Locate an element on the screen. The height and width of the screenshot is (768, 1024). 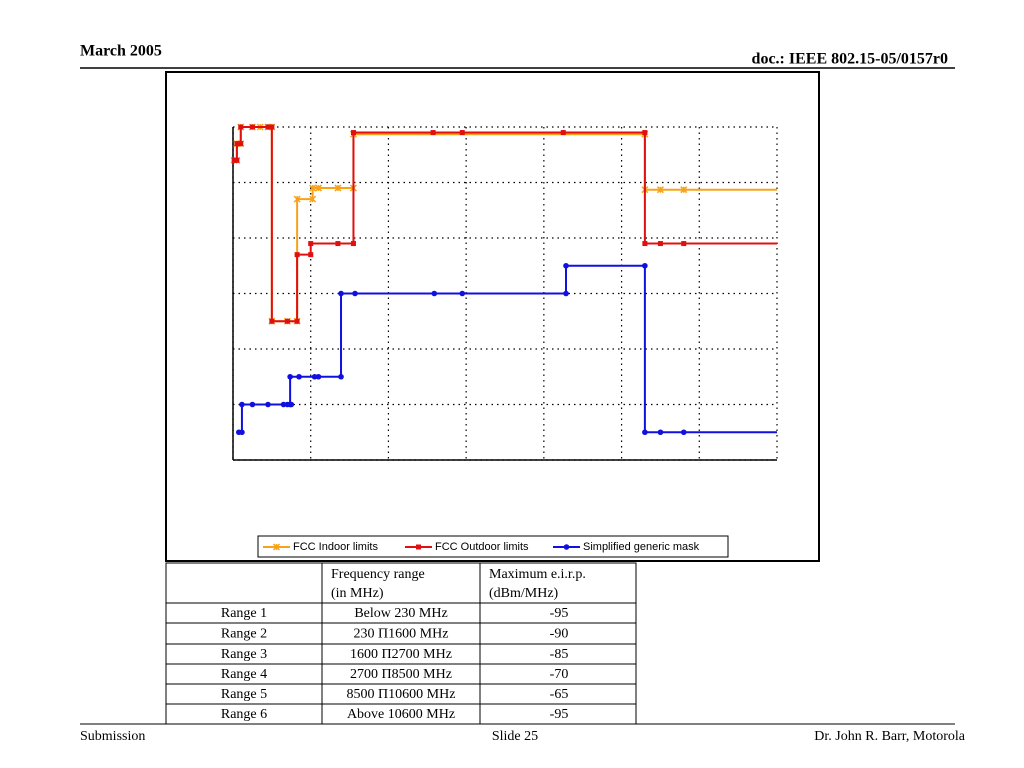
table-cell: Range 4 is located at coordinates (244, 674).